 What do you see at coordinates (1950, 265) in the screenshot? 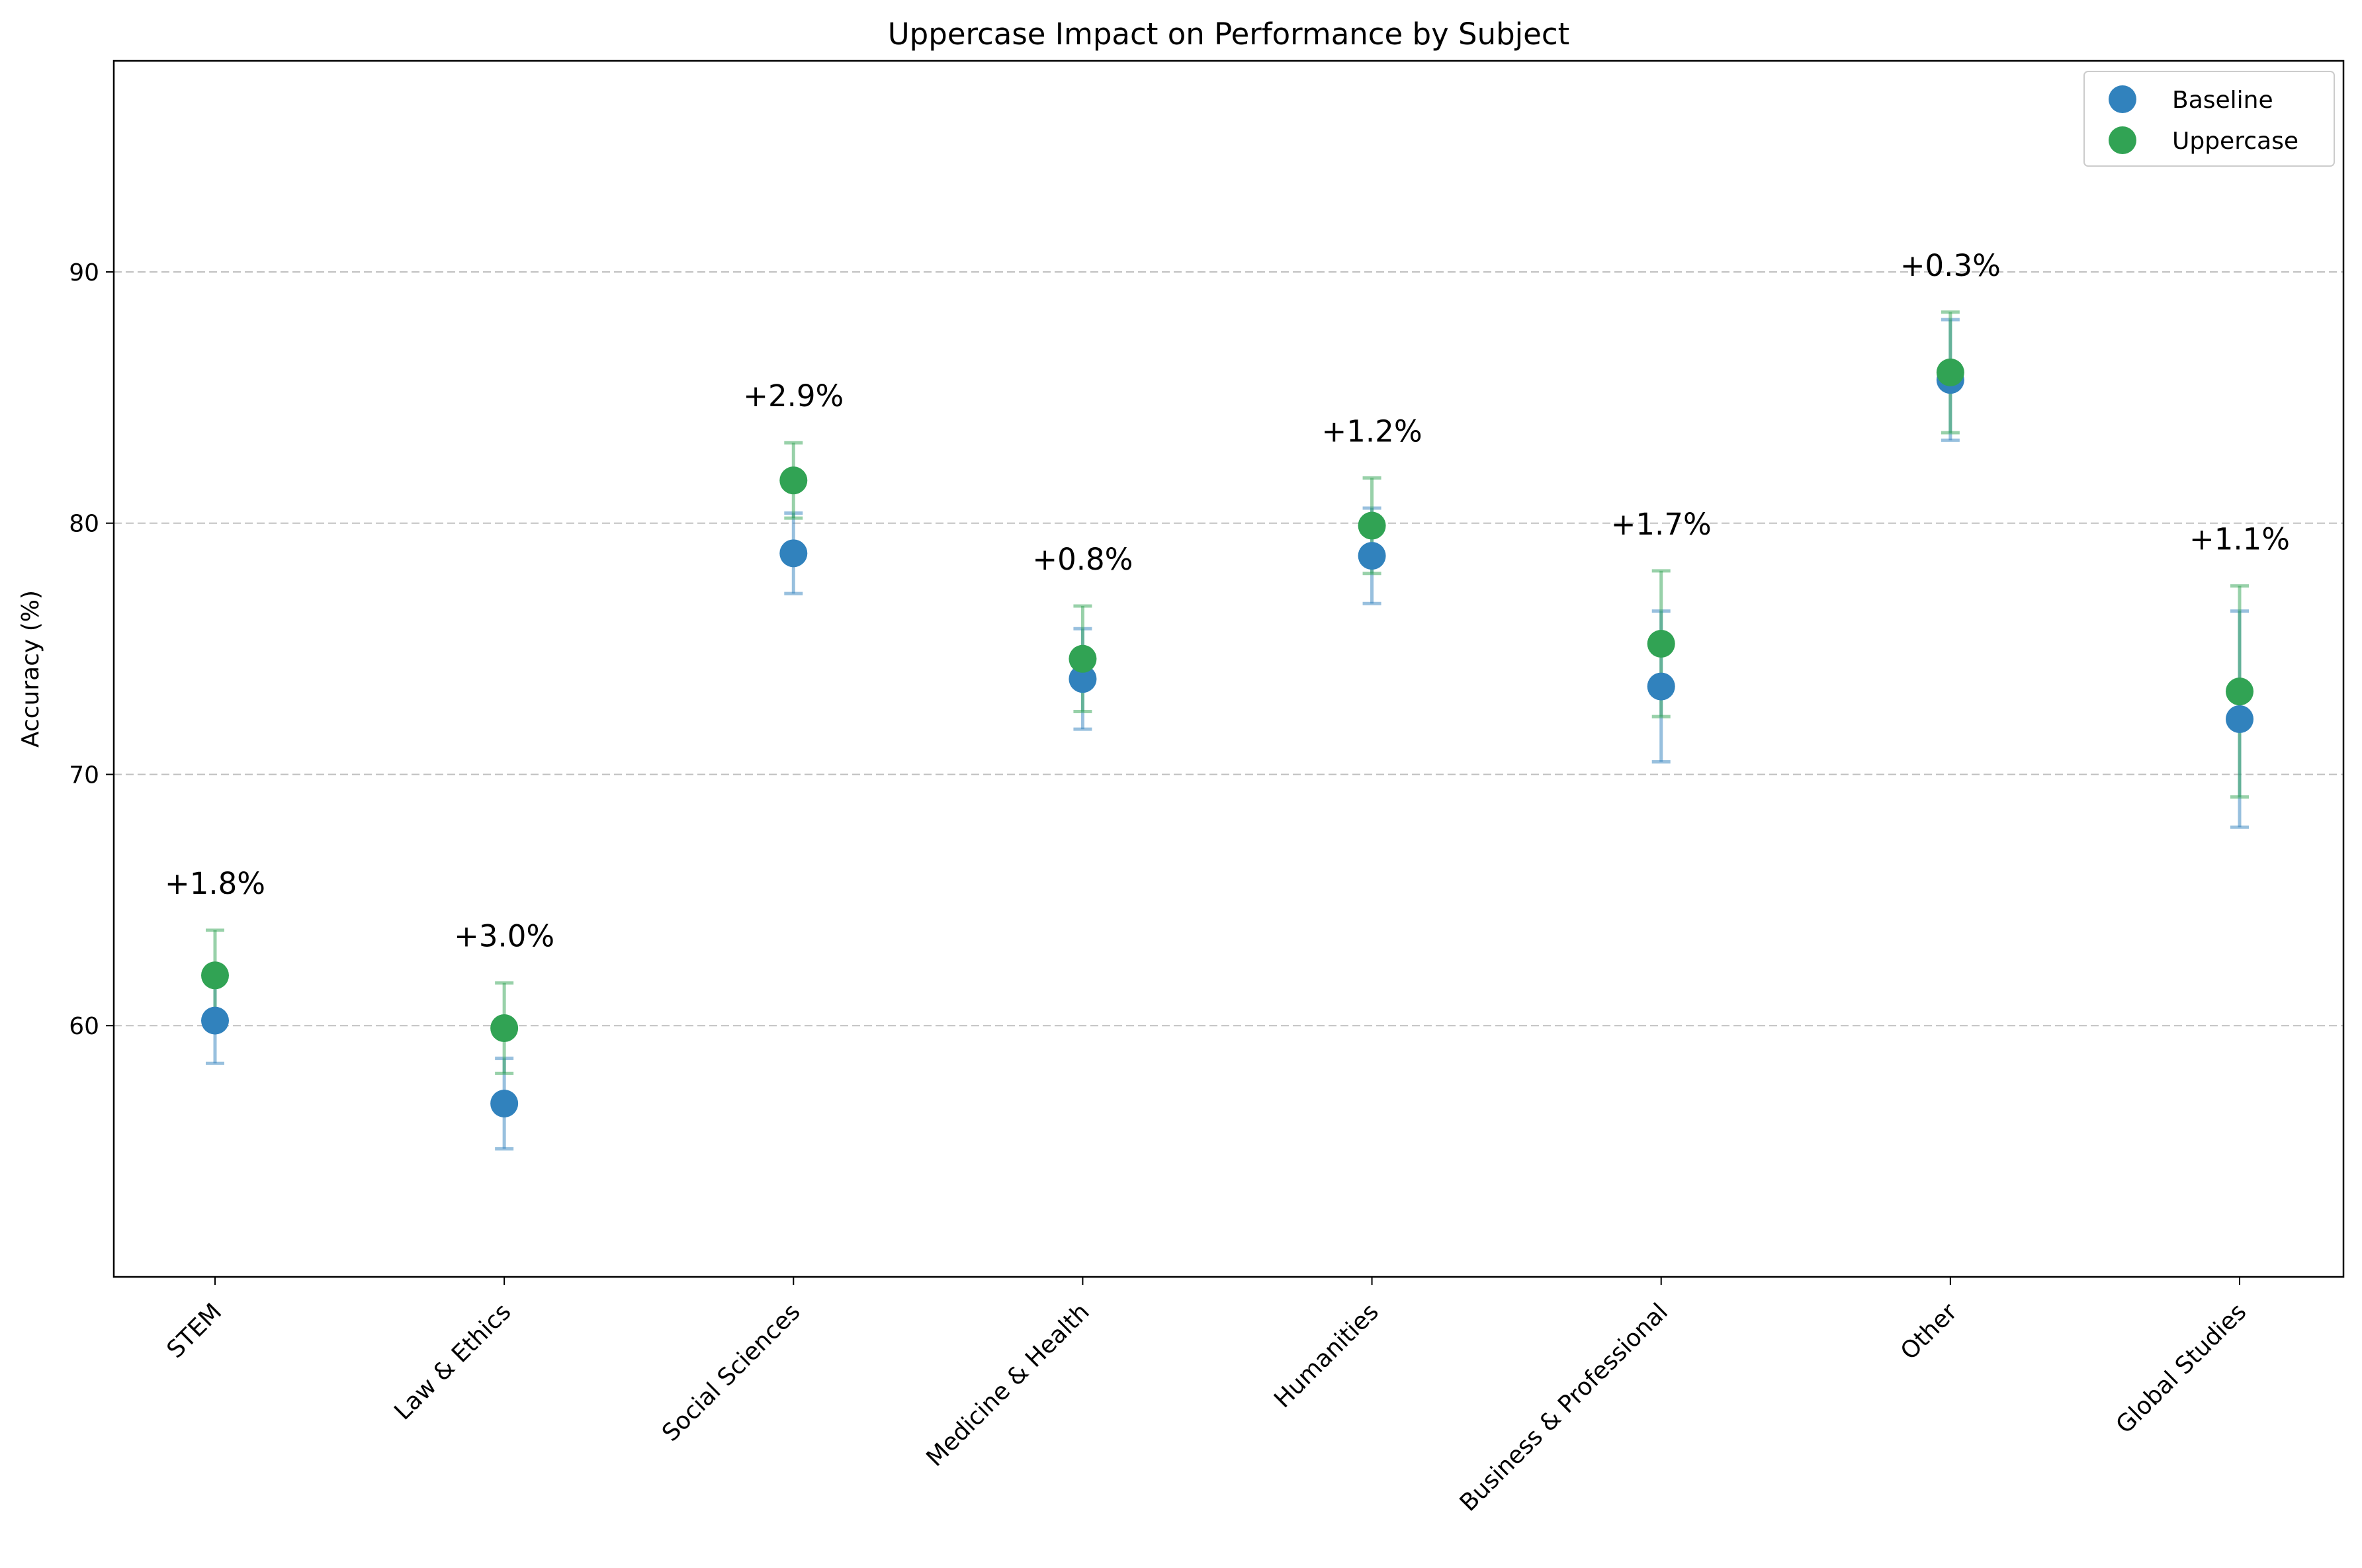
I see `annotation-label-6: +0.3%` at bounding box center [1950, 265].